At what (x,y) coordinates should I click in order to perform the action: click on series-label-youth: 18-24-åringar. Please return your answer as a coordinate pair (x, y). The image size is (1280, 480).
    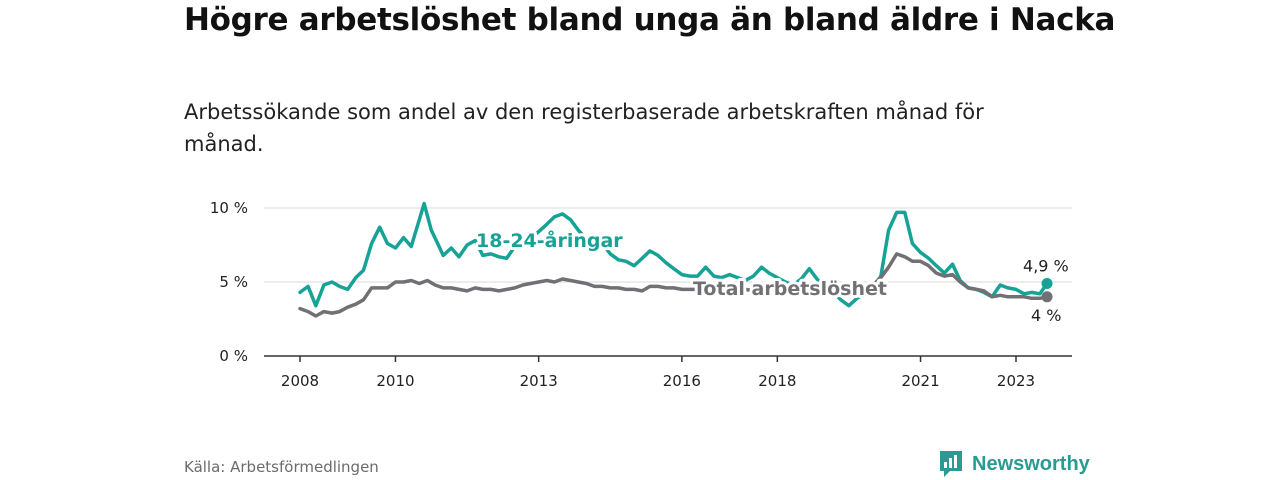
    Looking at the image, I should click on (549, 240).